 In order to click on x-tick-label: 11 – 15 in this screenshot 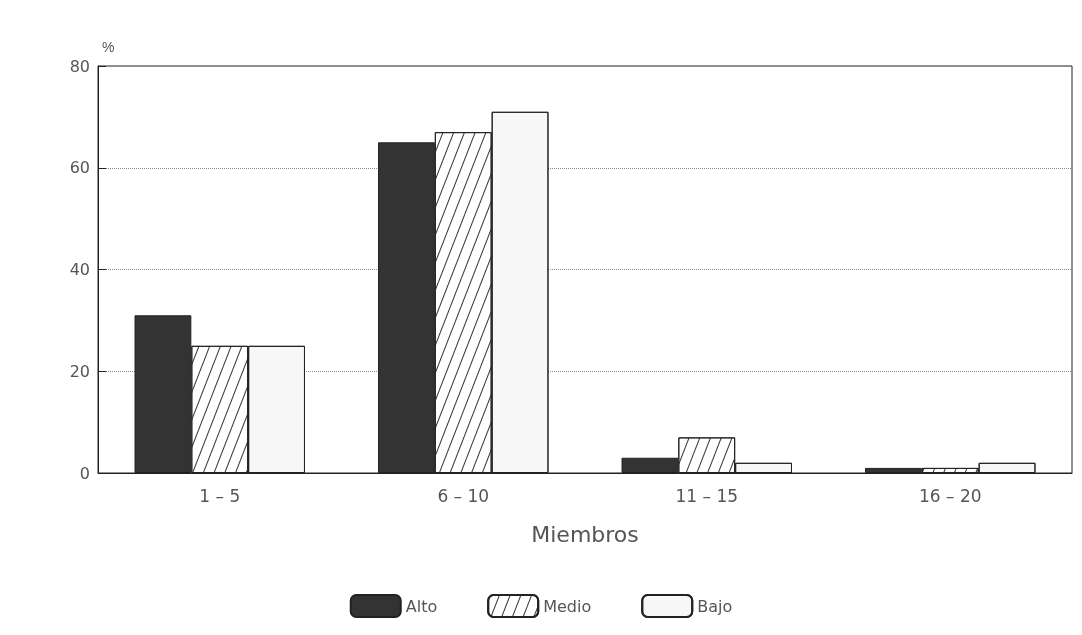, I will do `click(707, 495)`.